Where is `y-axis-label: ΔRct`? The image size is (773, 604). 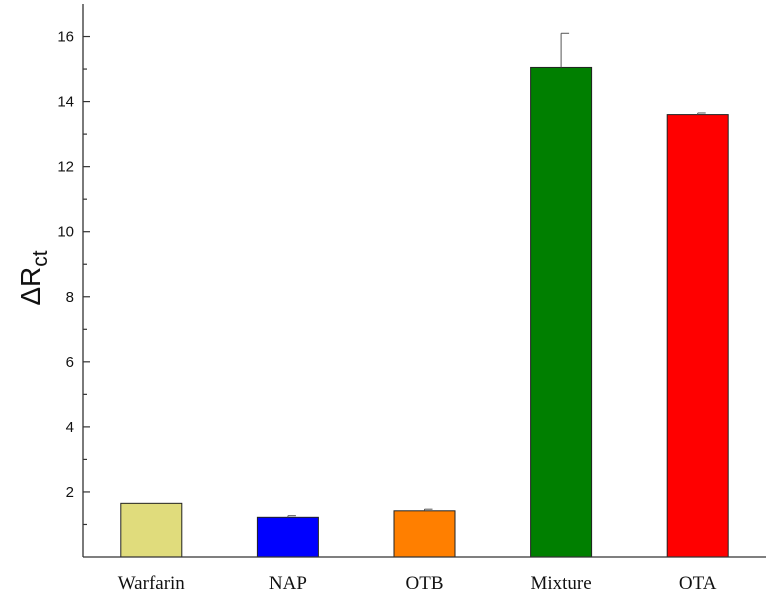 y-axis-label: ΔRct is located at coordinates (33, 277).